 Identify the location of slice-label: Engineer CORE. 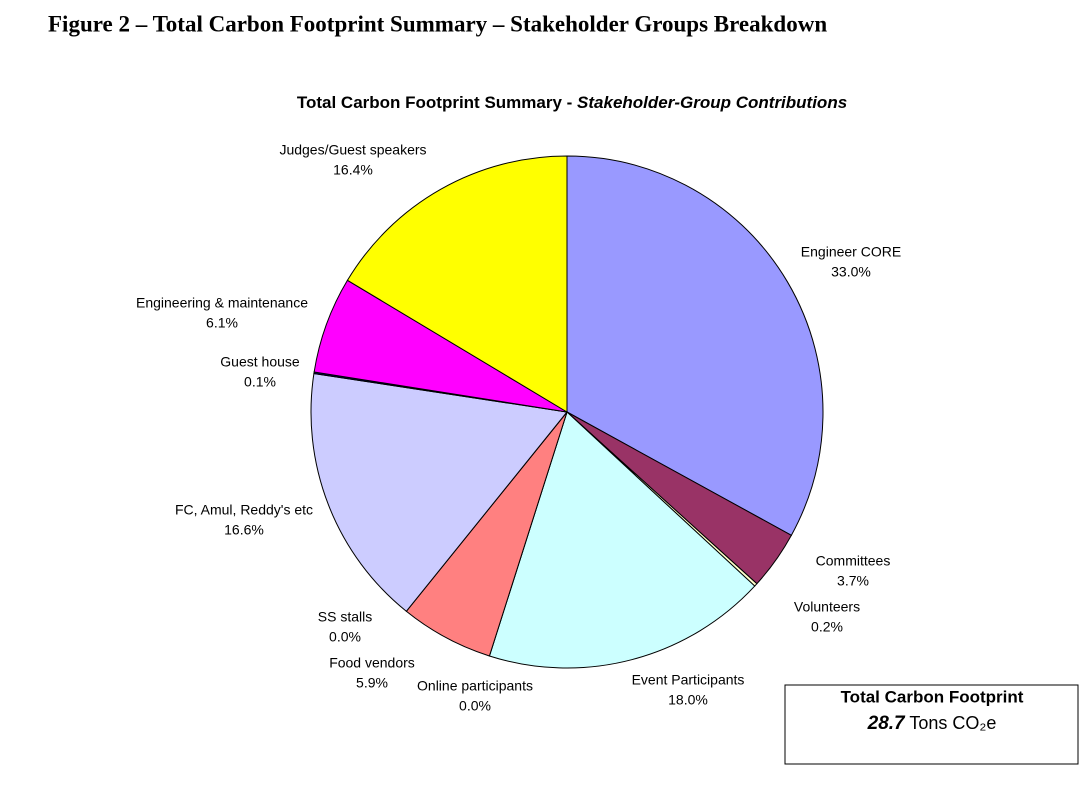
(851, 252).